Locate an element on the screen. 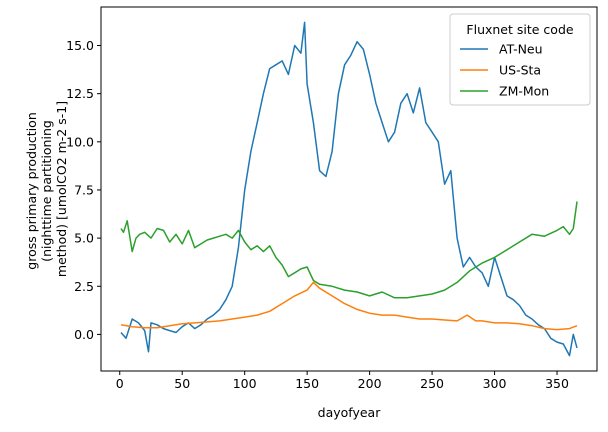 The height and width of the screenshot is (432, 608). legend-title: Fluxnet site code is located at coordinates (519, 29).